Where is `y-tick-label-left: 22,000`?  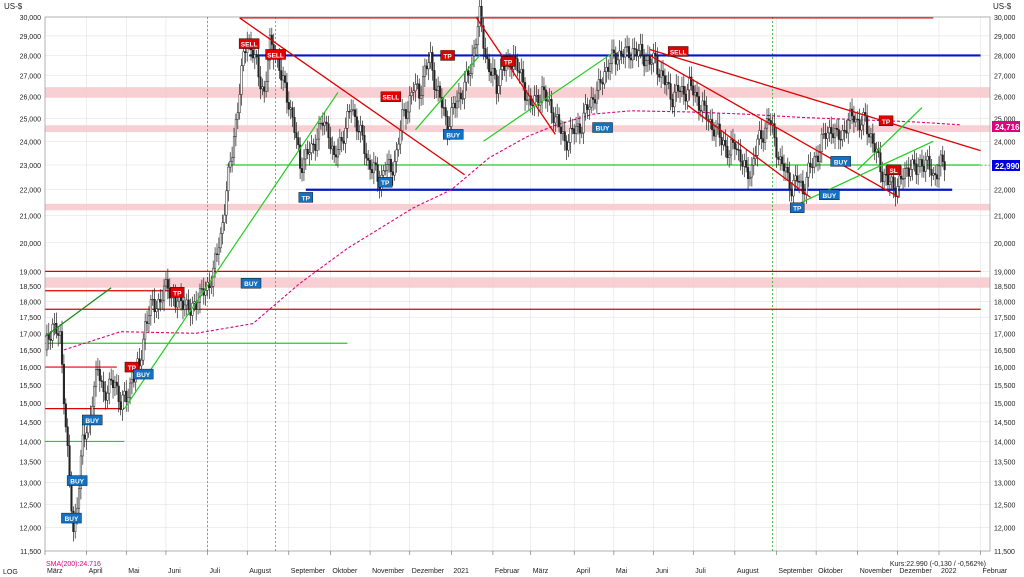 y-tick-label-left: 22,000 is located at coordinates (31, 191).